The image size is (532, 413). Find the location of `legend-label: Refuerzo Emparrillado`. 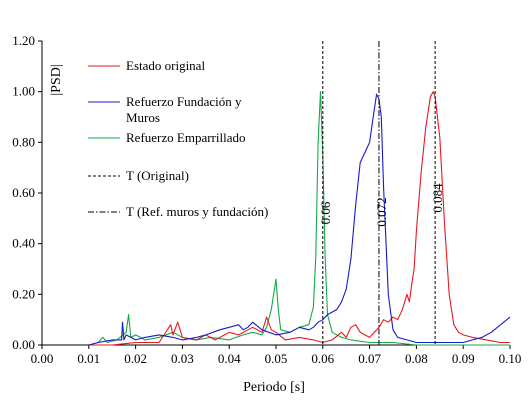

legend-label: Refuerzo Emparrillado is located at coordinates (185, 137).